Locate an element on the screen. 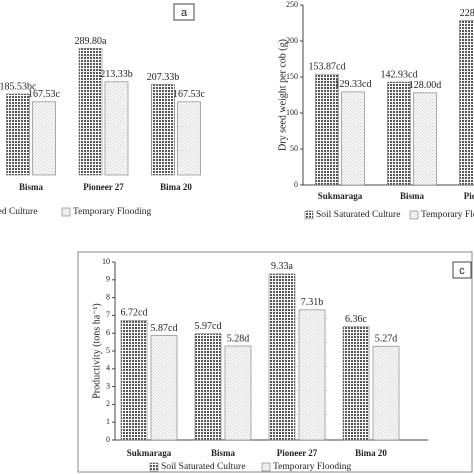 The height and width of the screenshot is (474, 474). data-label: 129.33cd is located at coordinates (353, 84).